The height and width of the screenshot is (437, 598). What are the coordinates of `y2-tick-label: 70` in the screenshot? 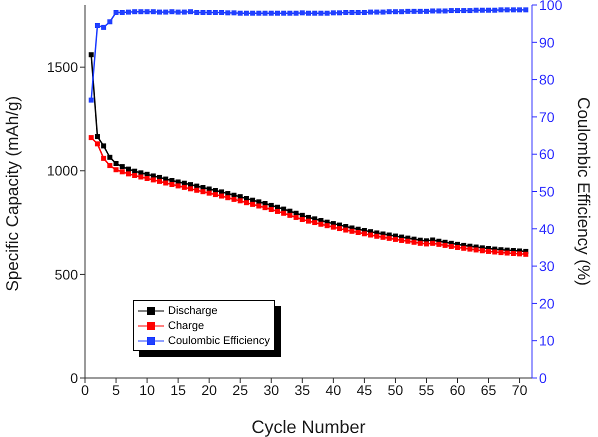 It's located at (547, 116).